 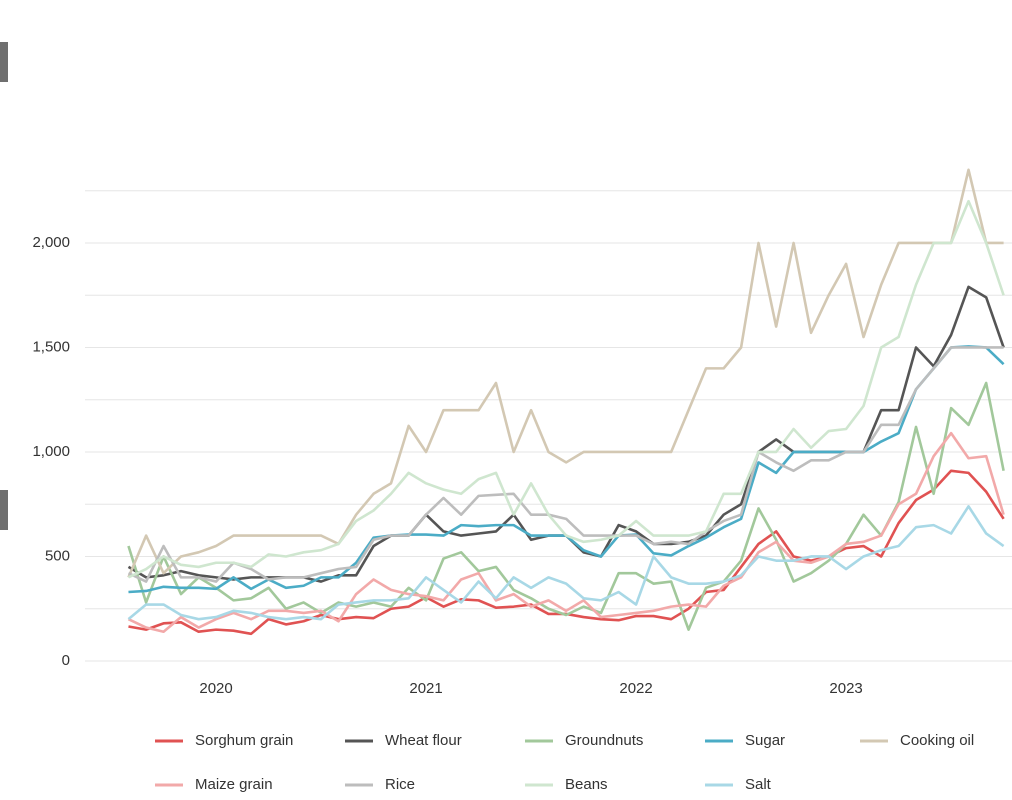 I want to click on x-tick-label: 2021, so click(x=425, y=688).